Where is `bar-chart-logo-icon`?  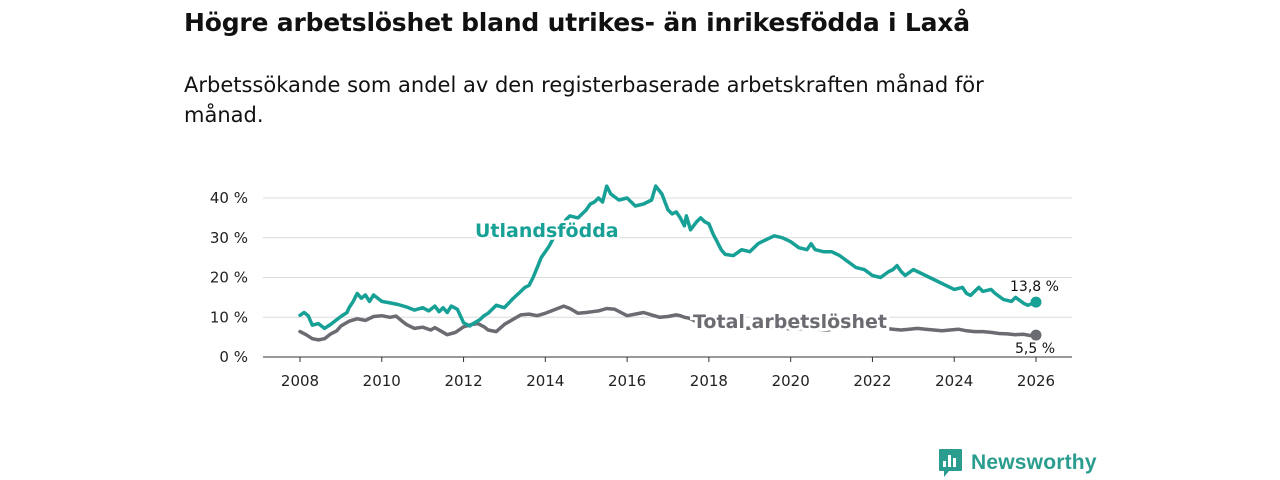 bar-chart-logo-icon is located at coordinates (950, 463).